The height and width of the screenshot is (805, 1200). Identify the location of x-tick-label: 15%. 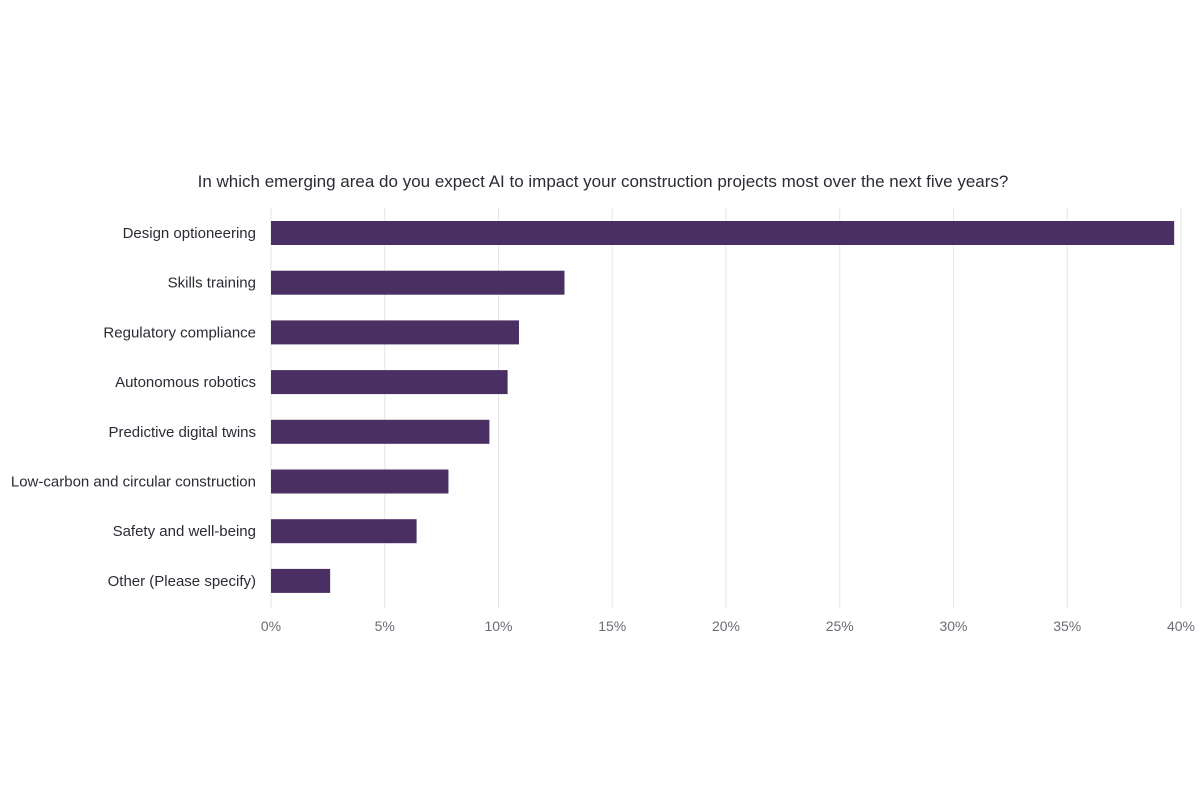
(612, 626).